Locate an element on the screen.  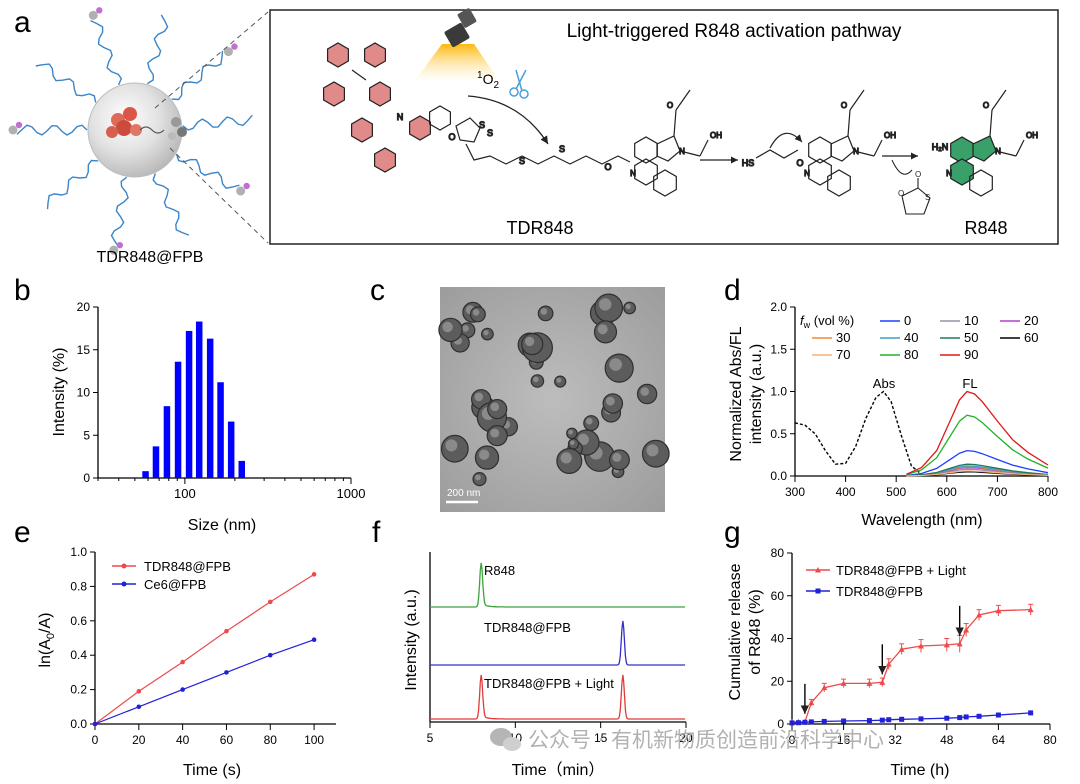
intermediate-structure: HS O O OH N N is located at coordinates (819, 143).